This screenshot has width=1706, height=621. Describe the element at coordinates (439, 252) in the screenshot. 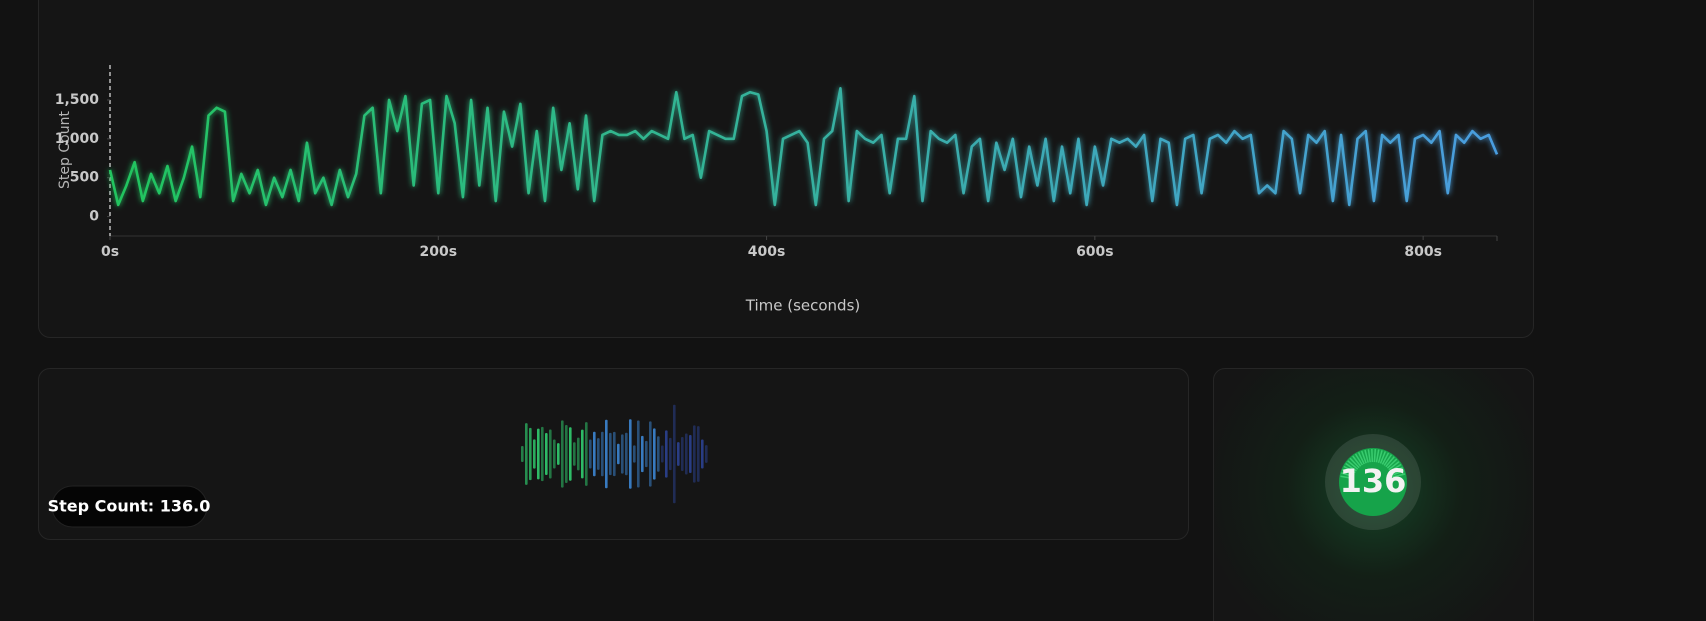

I see `x-tick-label: 200s` at that location.